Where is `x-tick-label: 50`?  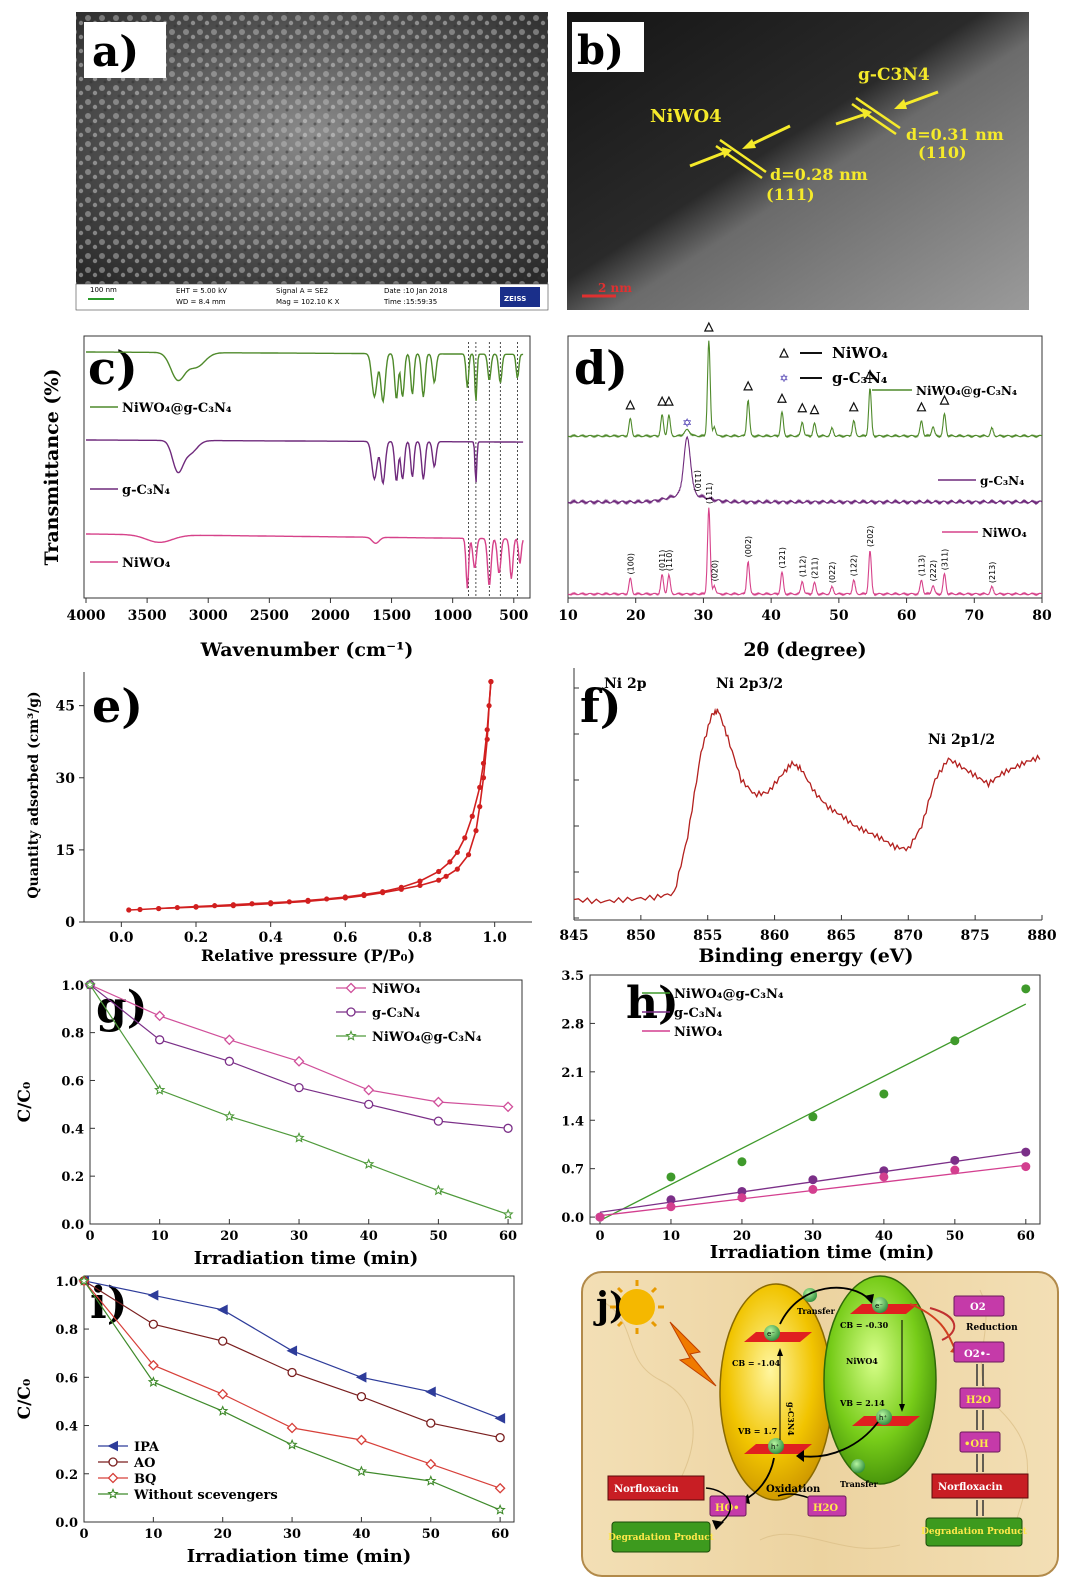
x-tick-label: 50 is located at coordinates (955, 1236).